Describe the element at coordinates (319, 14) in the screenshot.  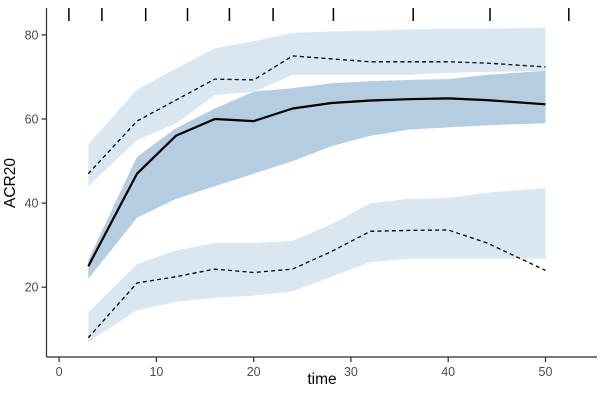
I see `top-rug-marks-layer` at that location.